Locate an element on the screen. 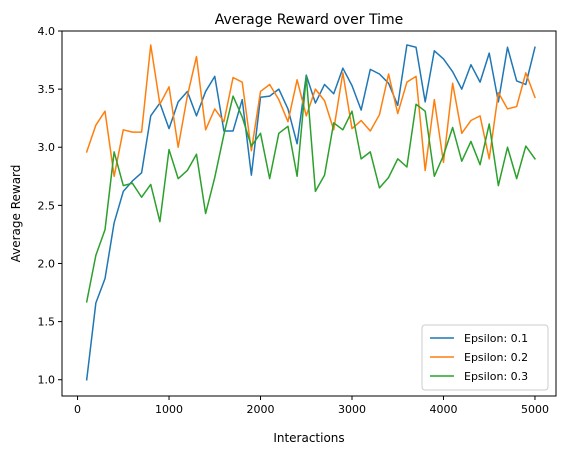 The image size is (567, 460). legend-box is located at coordinates (485, 357).